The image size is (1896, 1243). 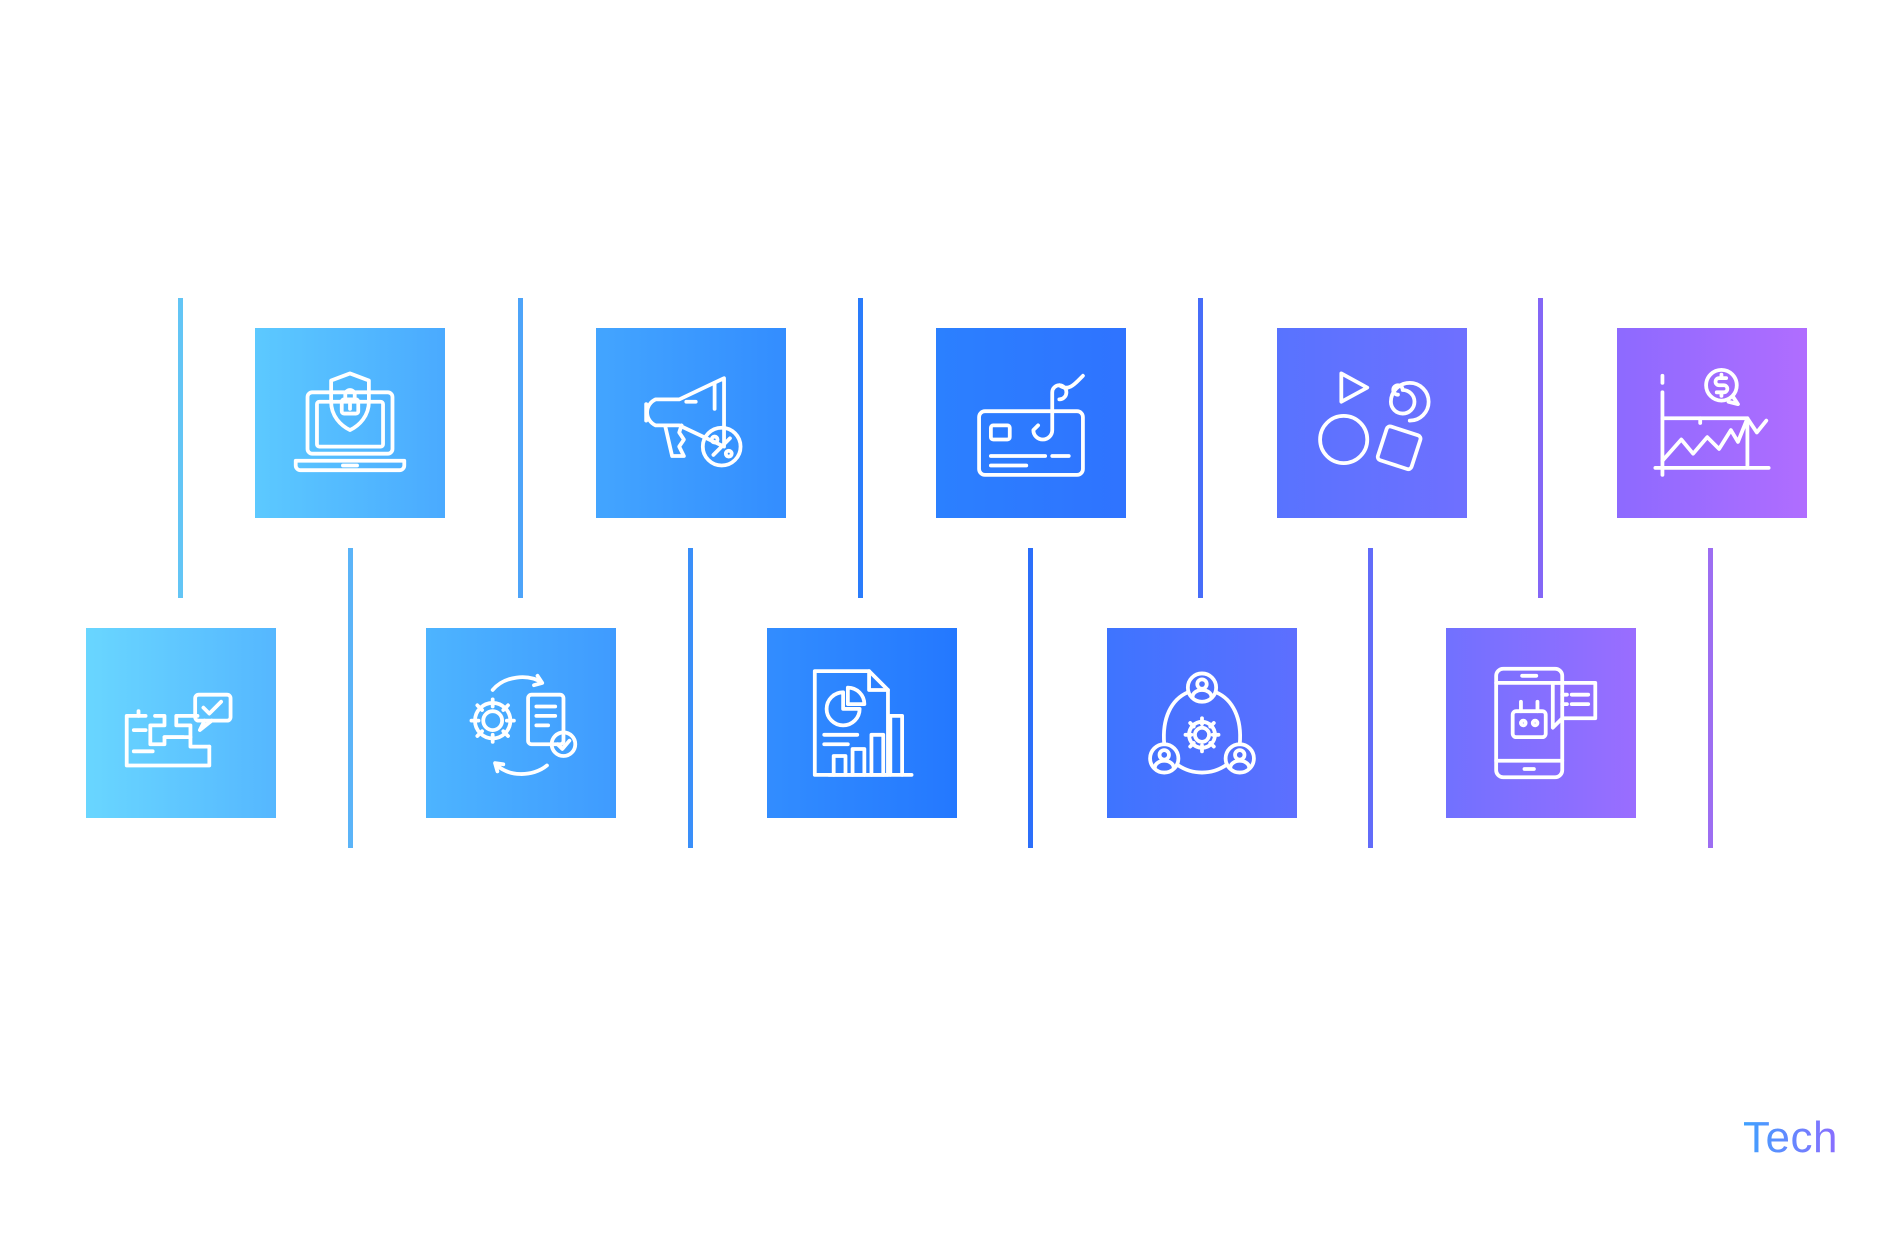 I want to click on finance-chart-icon, so click(x=1712, y=422).